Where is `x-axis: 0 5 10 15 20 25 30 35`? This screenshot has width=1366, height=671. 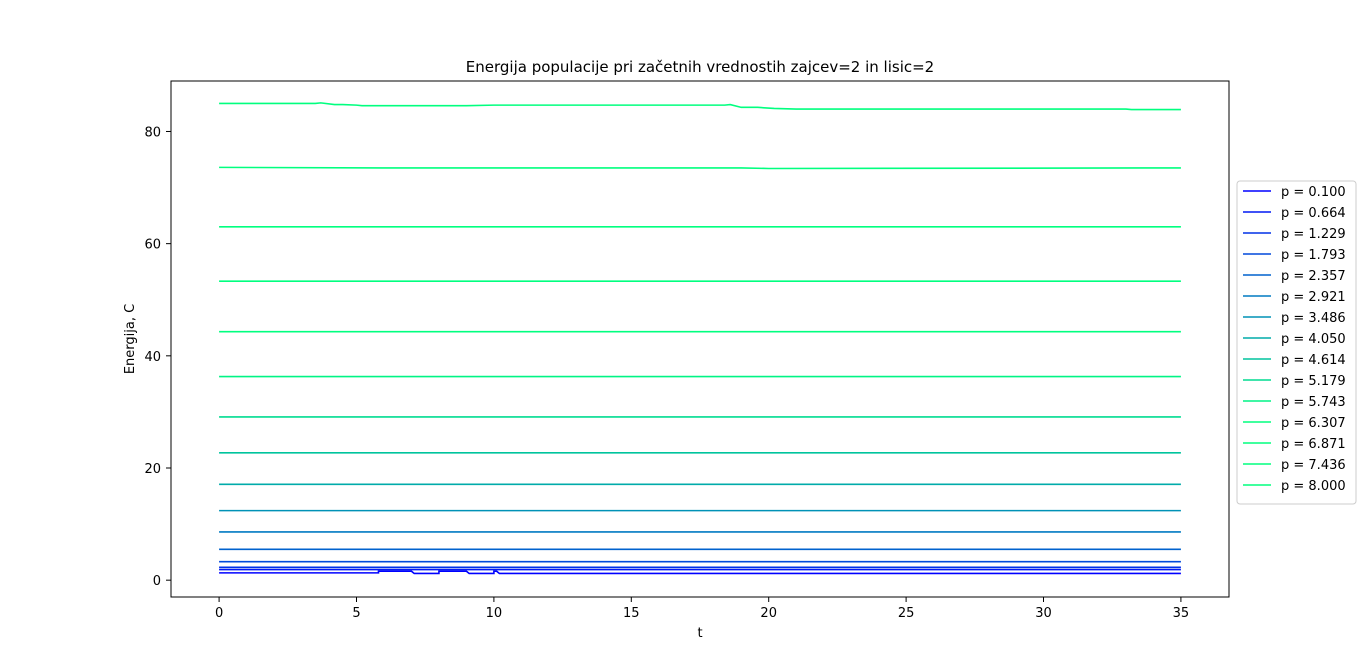
x-axis: 0 5 10 15 20 25 30 35 is located at coordinates (702, 609).